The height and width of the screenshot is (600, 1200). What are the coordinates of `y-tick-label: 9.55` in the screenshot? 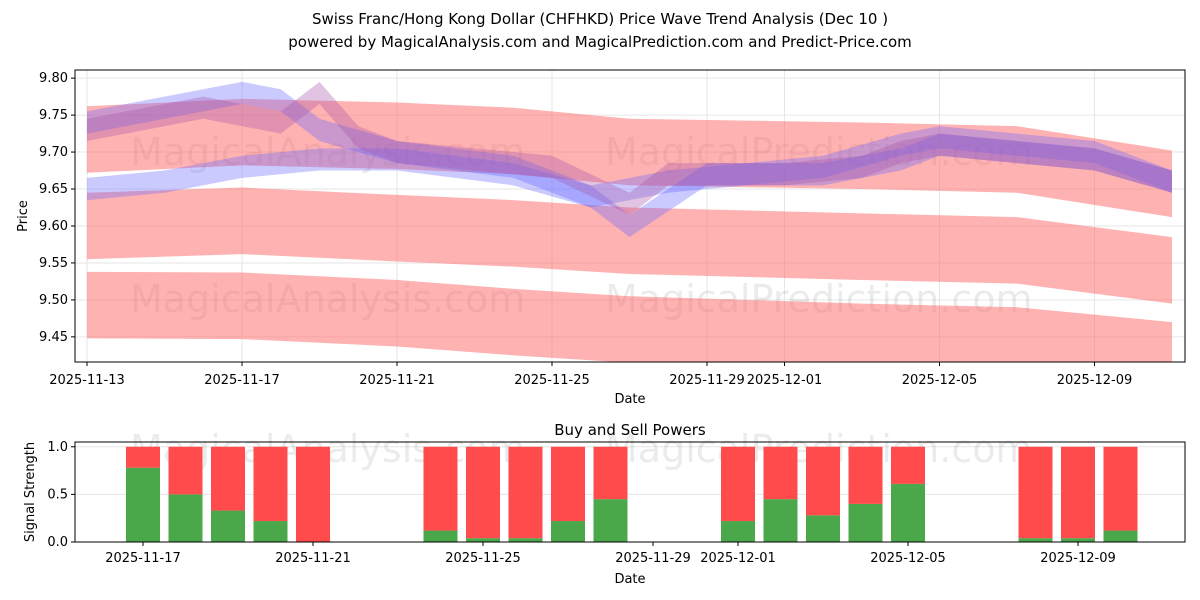 It's located at (53, 263).